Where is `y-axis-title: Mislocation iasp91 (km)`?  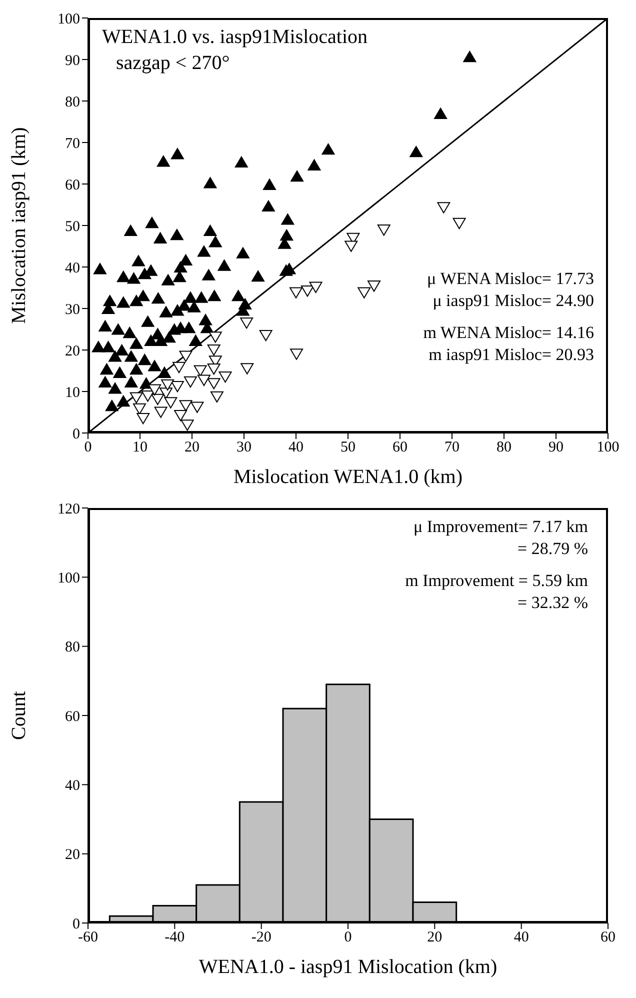 y-axis-title: Mislocation iasp91 (km) is located at coordinates (19, 225).